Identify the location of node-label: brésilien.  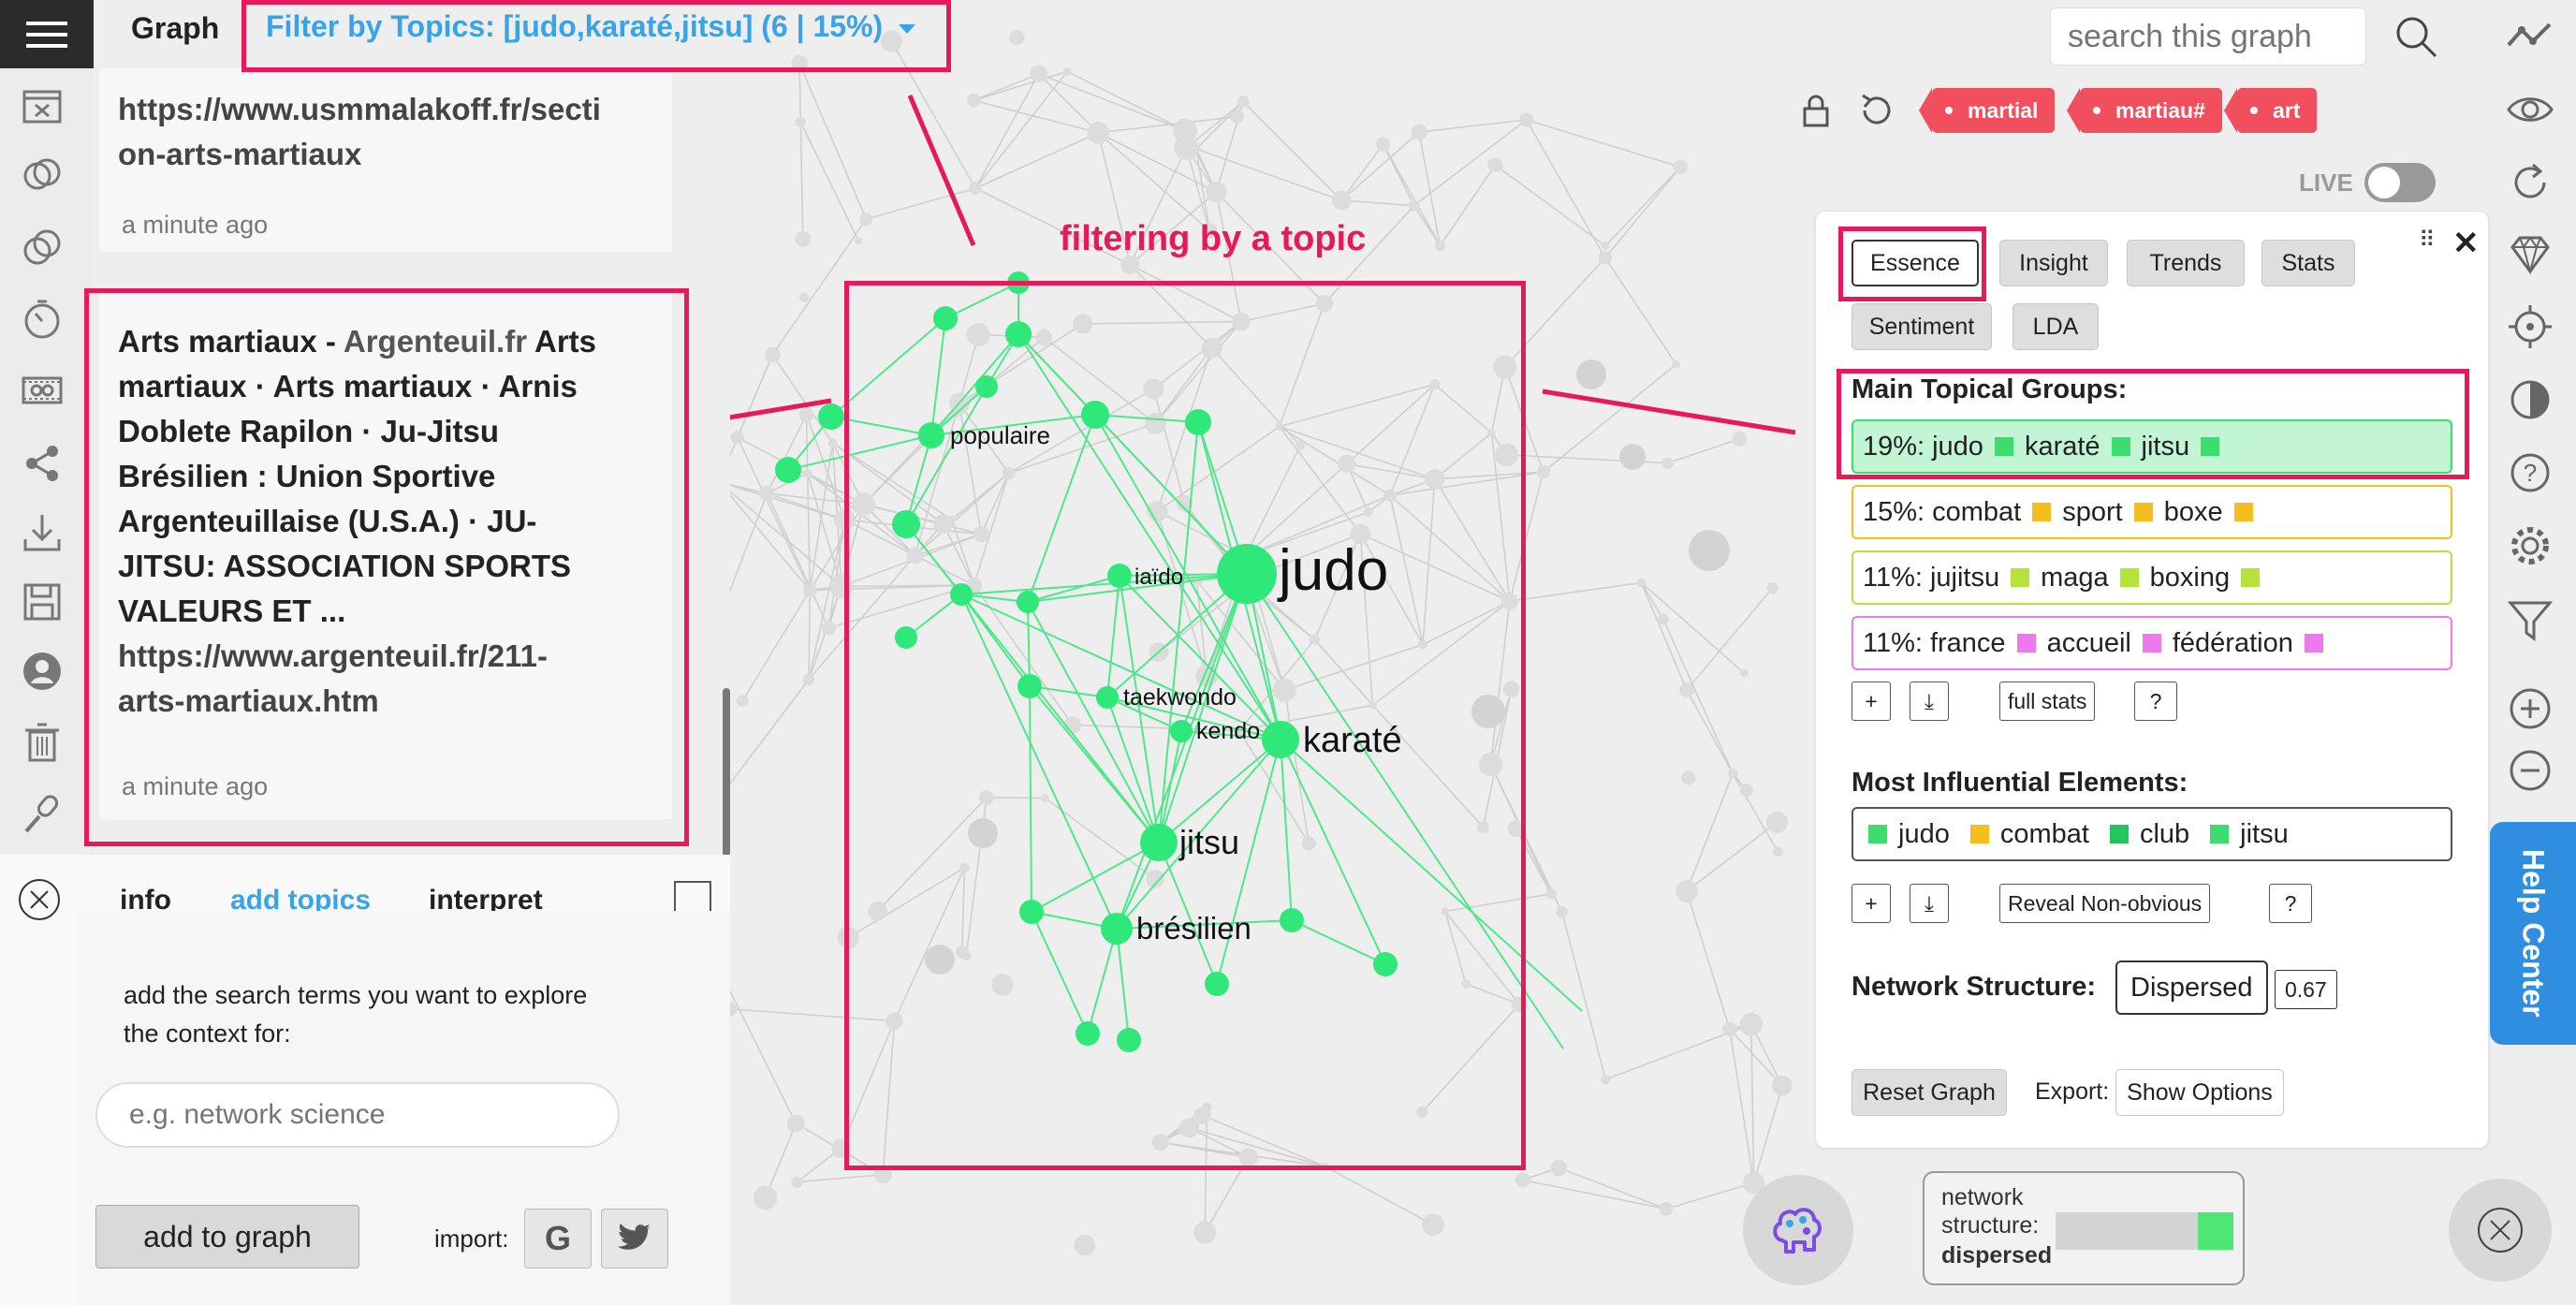
(1193, 928).